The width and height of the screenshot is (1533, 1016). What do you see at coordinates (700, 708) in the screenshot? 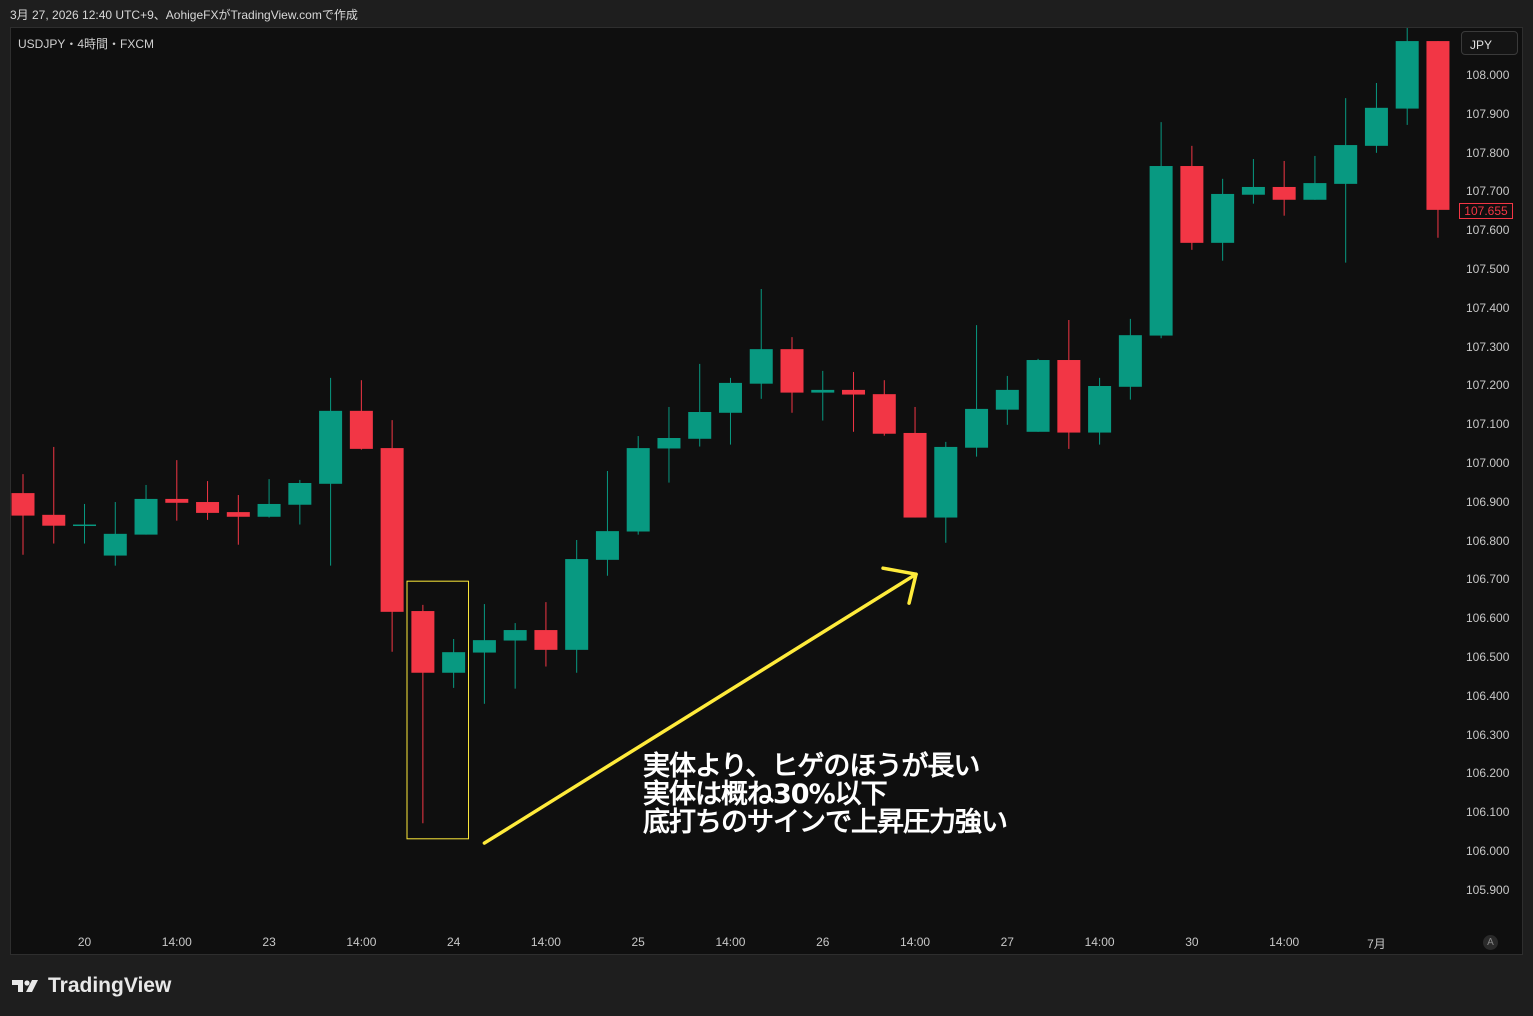
I see `arrow-line` at bounding box center [700, 708].